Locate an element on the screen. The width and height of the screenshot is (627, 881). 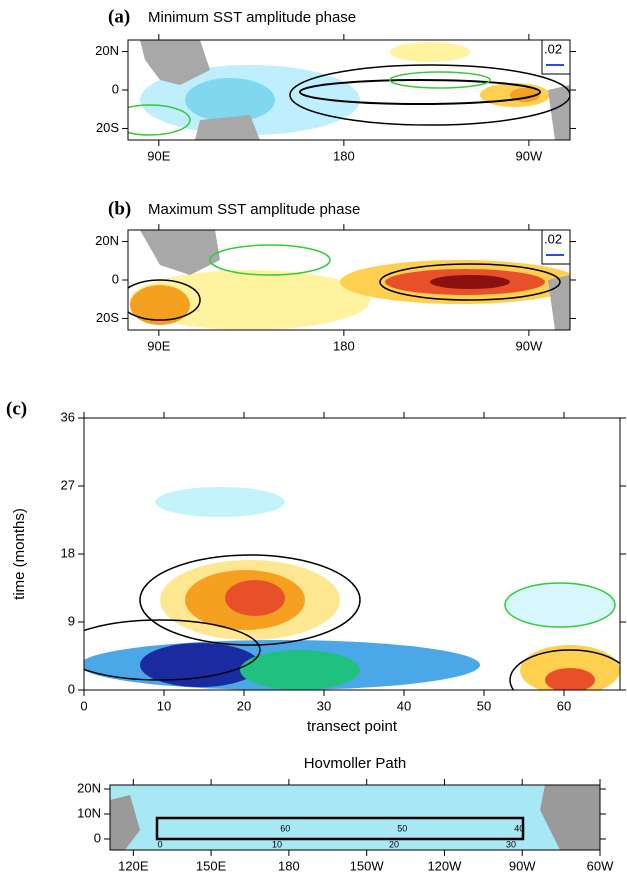
y-tick-label: 36 is located at coordinates (68, 416).